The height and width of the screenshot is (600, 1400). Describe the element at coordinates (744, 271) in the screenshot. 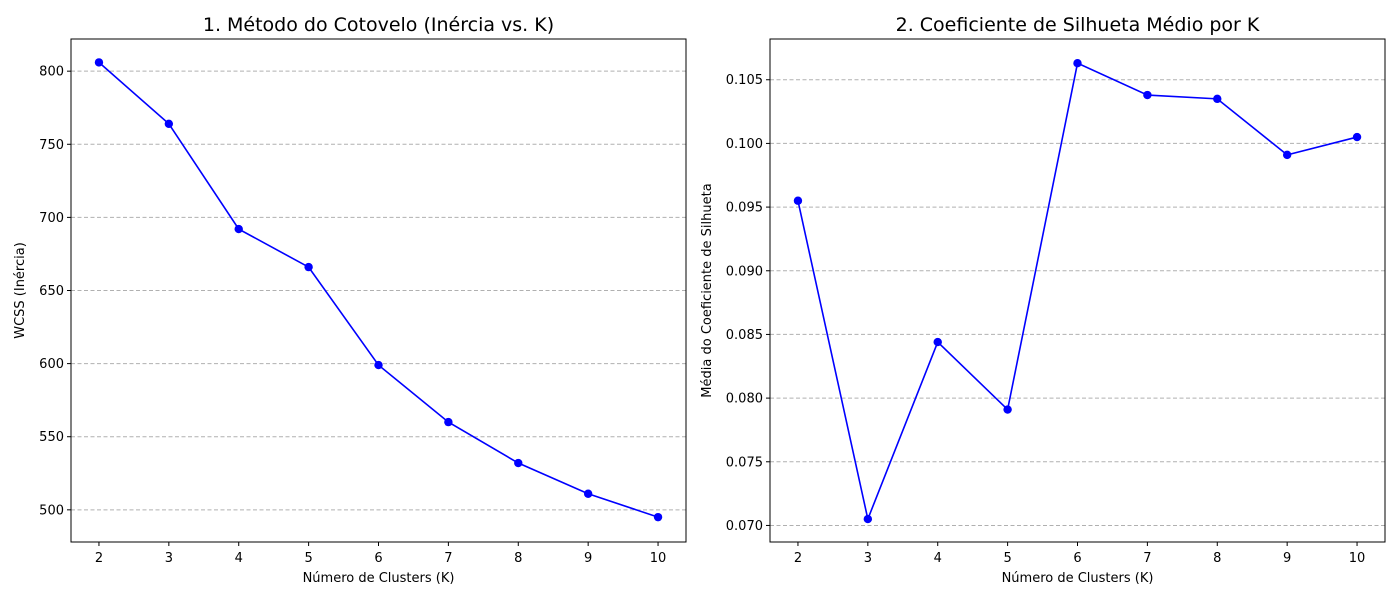

I see `y-tick-label: 0.090` at that location.